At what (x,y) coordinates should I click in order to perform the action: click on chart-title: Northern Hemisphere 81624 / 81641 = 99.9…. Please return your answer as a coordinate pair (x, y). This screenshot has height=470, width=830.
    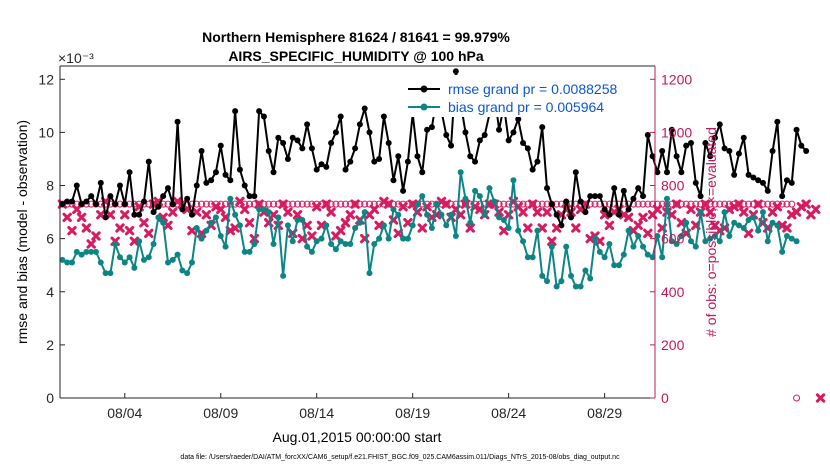
    Looking at the image, I should click on (356, 37).